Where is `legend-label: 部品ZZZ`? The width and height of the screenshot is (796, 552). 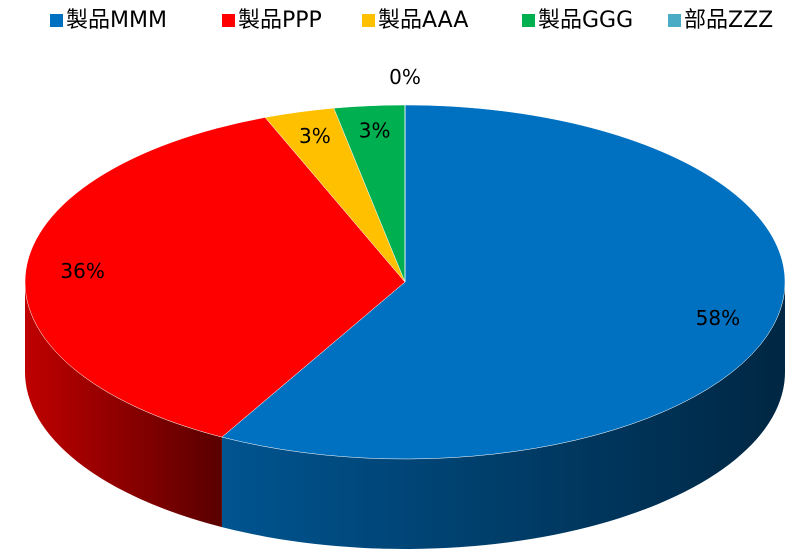 legend-label: 部品ZZZ is located at coordinates (728, 20).